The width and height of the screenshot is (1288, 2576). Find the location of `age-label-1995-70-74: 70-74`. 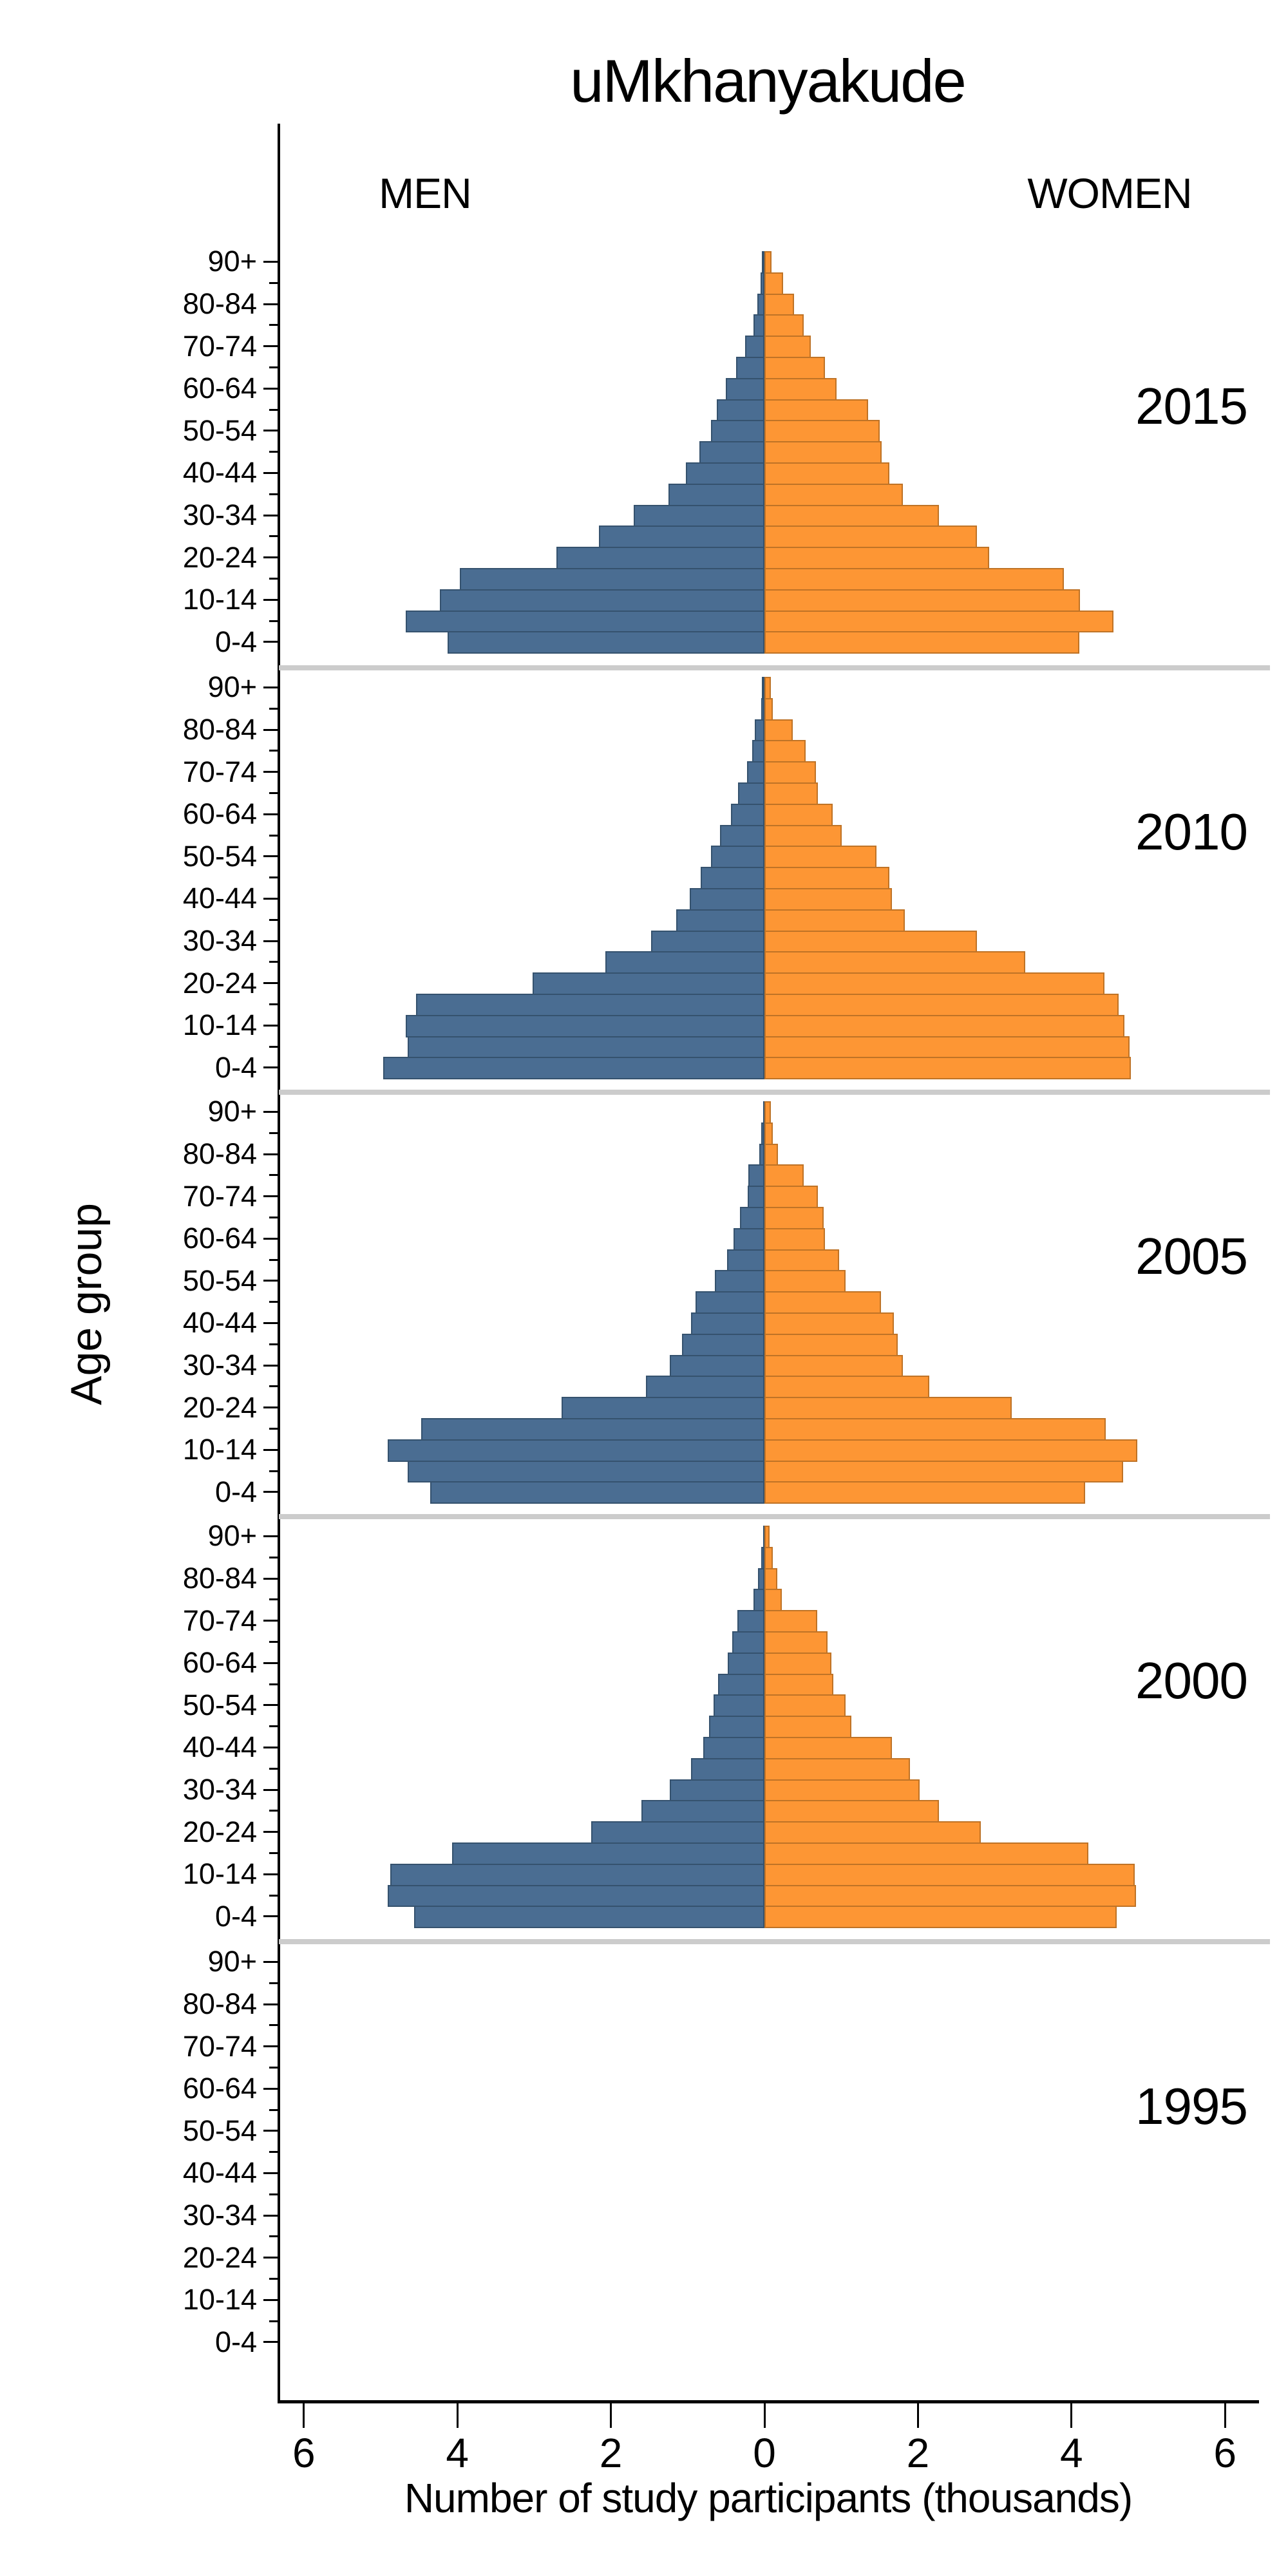

age-label-1995-70-74: 70-74 is located at coordinates (219, 2046).